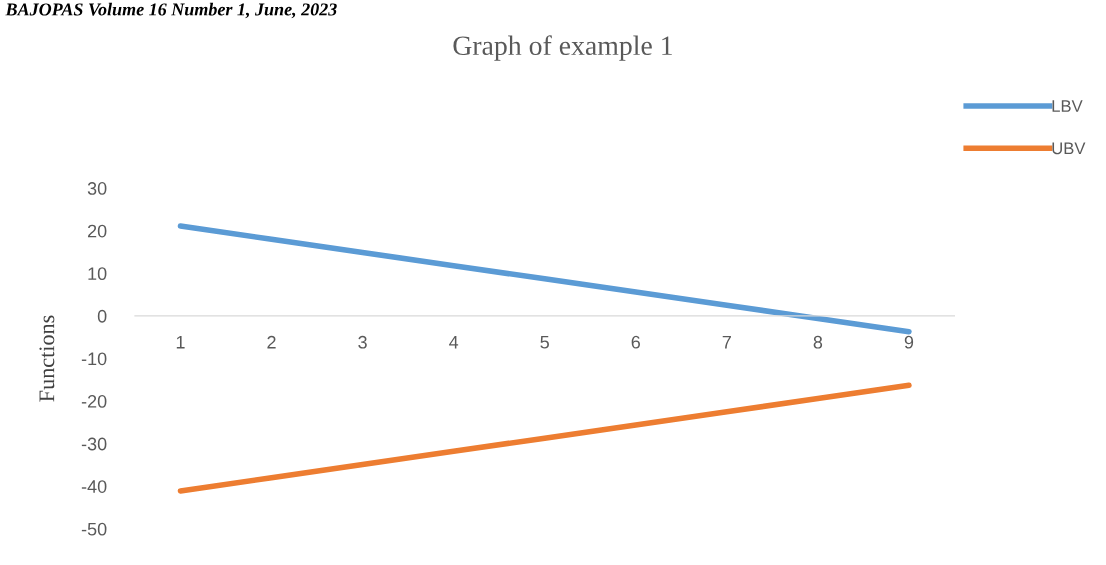 This screenshot has height=565, width=1106. I want to click on y-tick-label: 10, so click(97, 274).